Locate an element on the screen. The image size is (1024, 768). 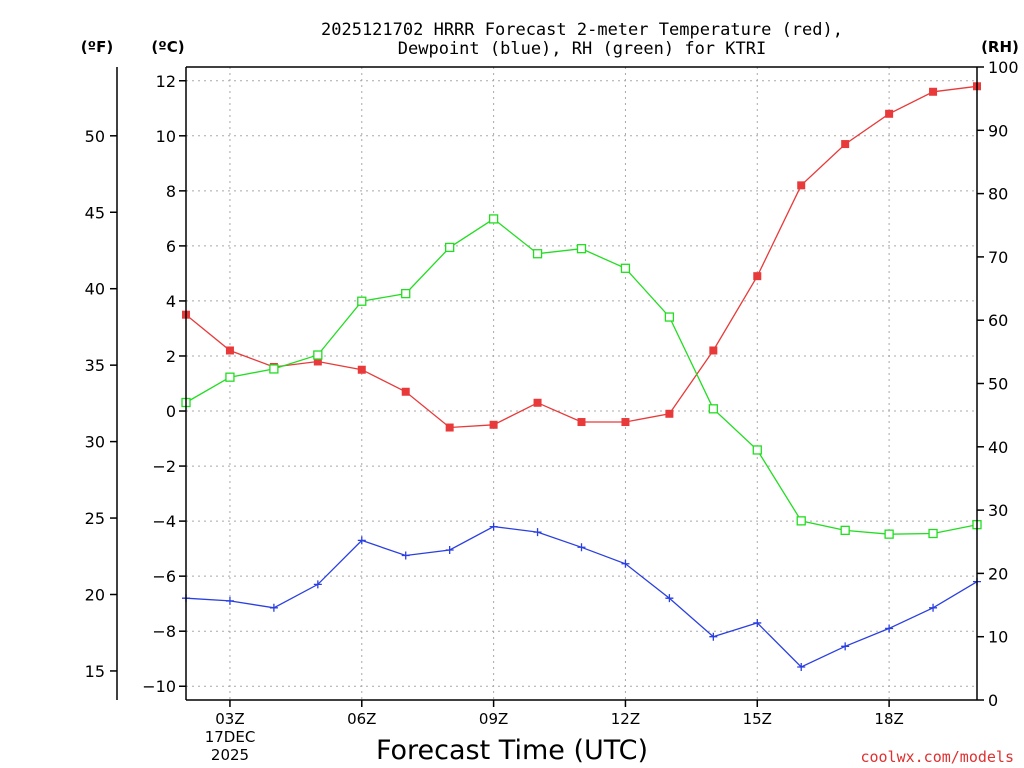
tick-label-fahrenheit: 50 is located at coordinates (95, 136).